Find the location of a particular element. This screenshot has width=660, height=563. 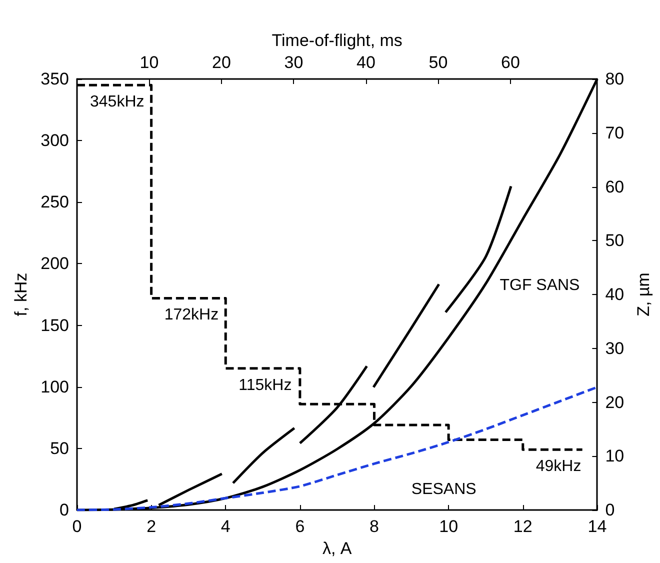

y-tick-label: 200 is located at coordinates (54, 264).